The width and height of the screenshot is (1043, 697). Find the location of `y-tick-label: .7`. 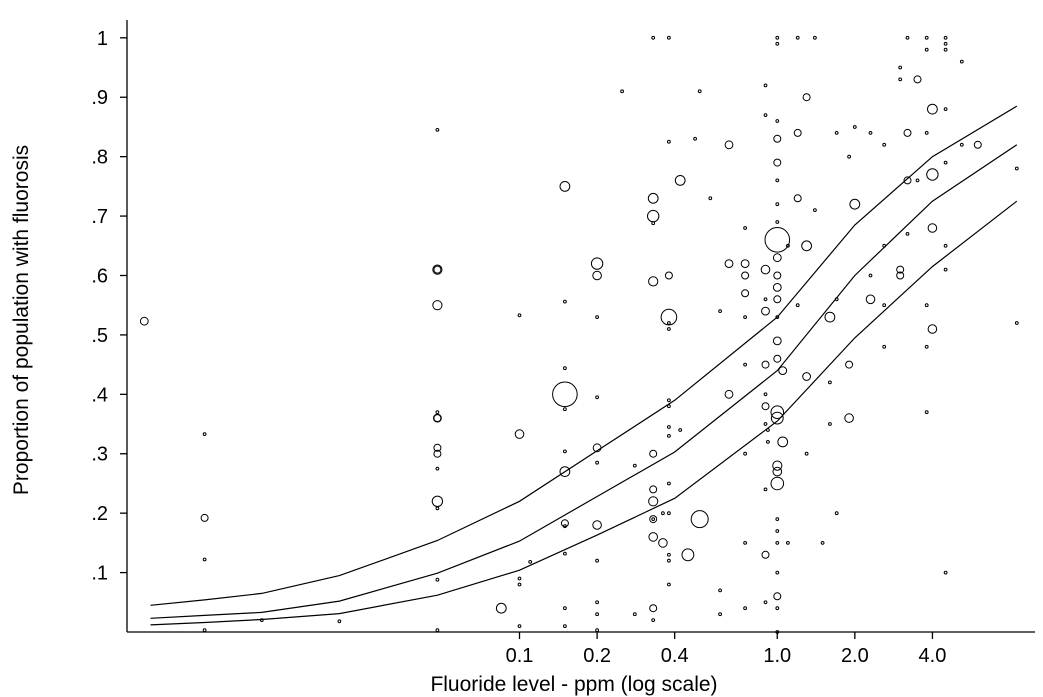

y-tick-label: .7 is located at coordinates (99, 217).